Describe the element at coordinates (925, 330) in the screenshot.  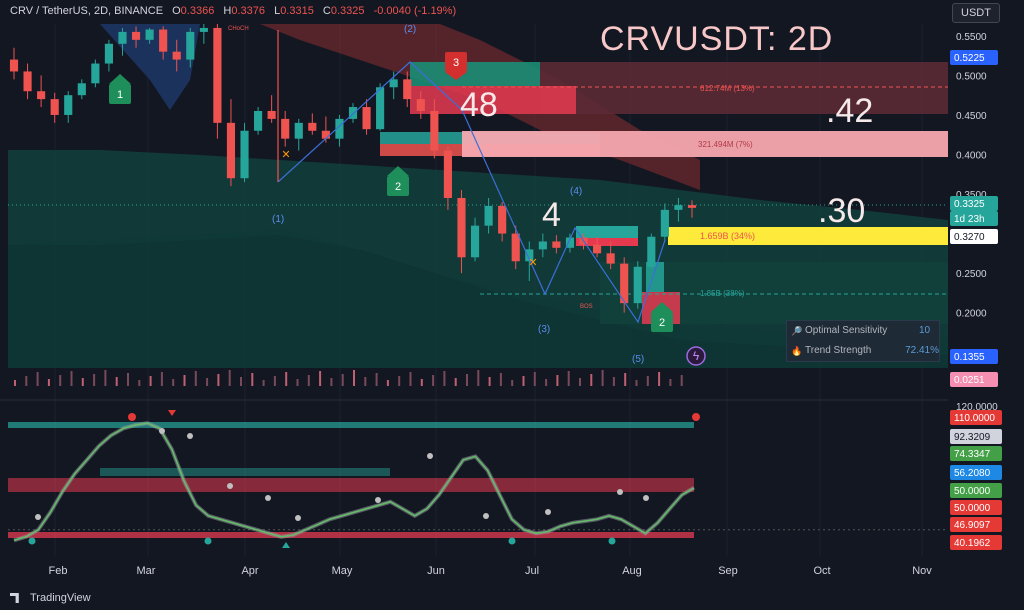
I see `sensitivity-value: 10` at that location.